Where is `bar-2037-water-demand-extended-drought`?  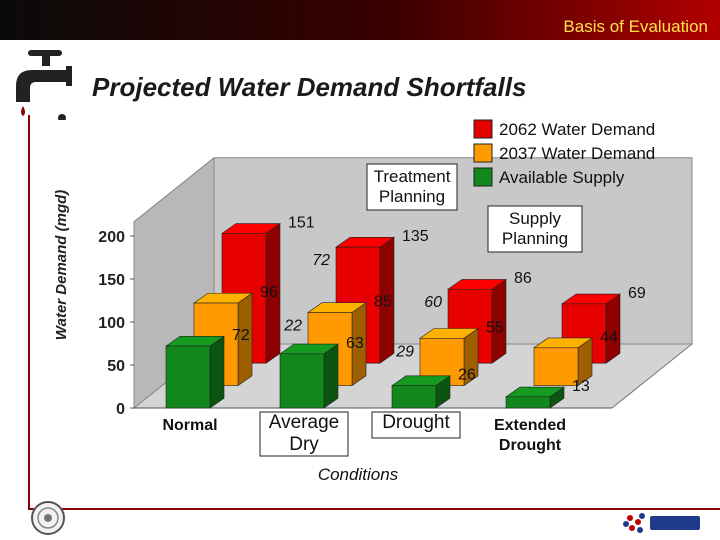
bar-2037-water-demand-extended-drought is located at coordinates (563, 362).